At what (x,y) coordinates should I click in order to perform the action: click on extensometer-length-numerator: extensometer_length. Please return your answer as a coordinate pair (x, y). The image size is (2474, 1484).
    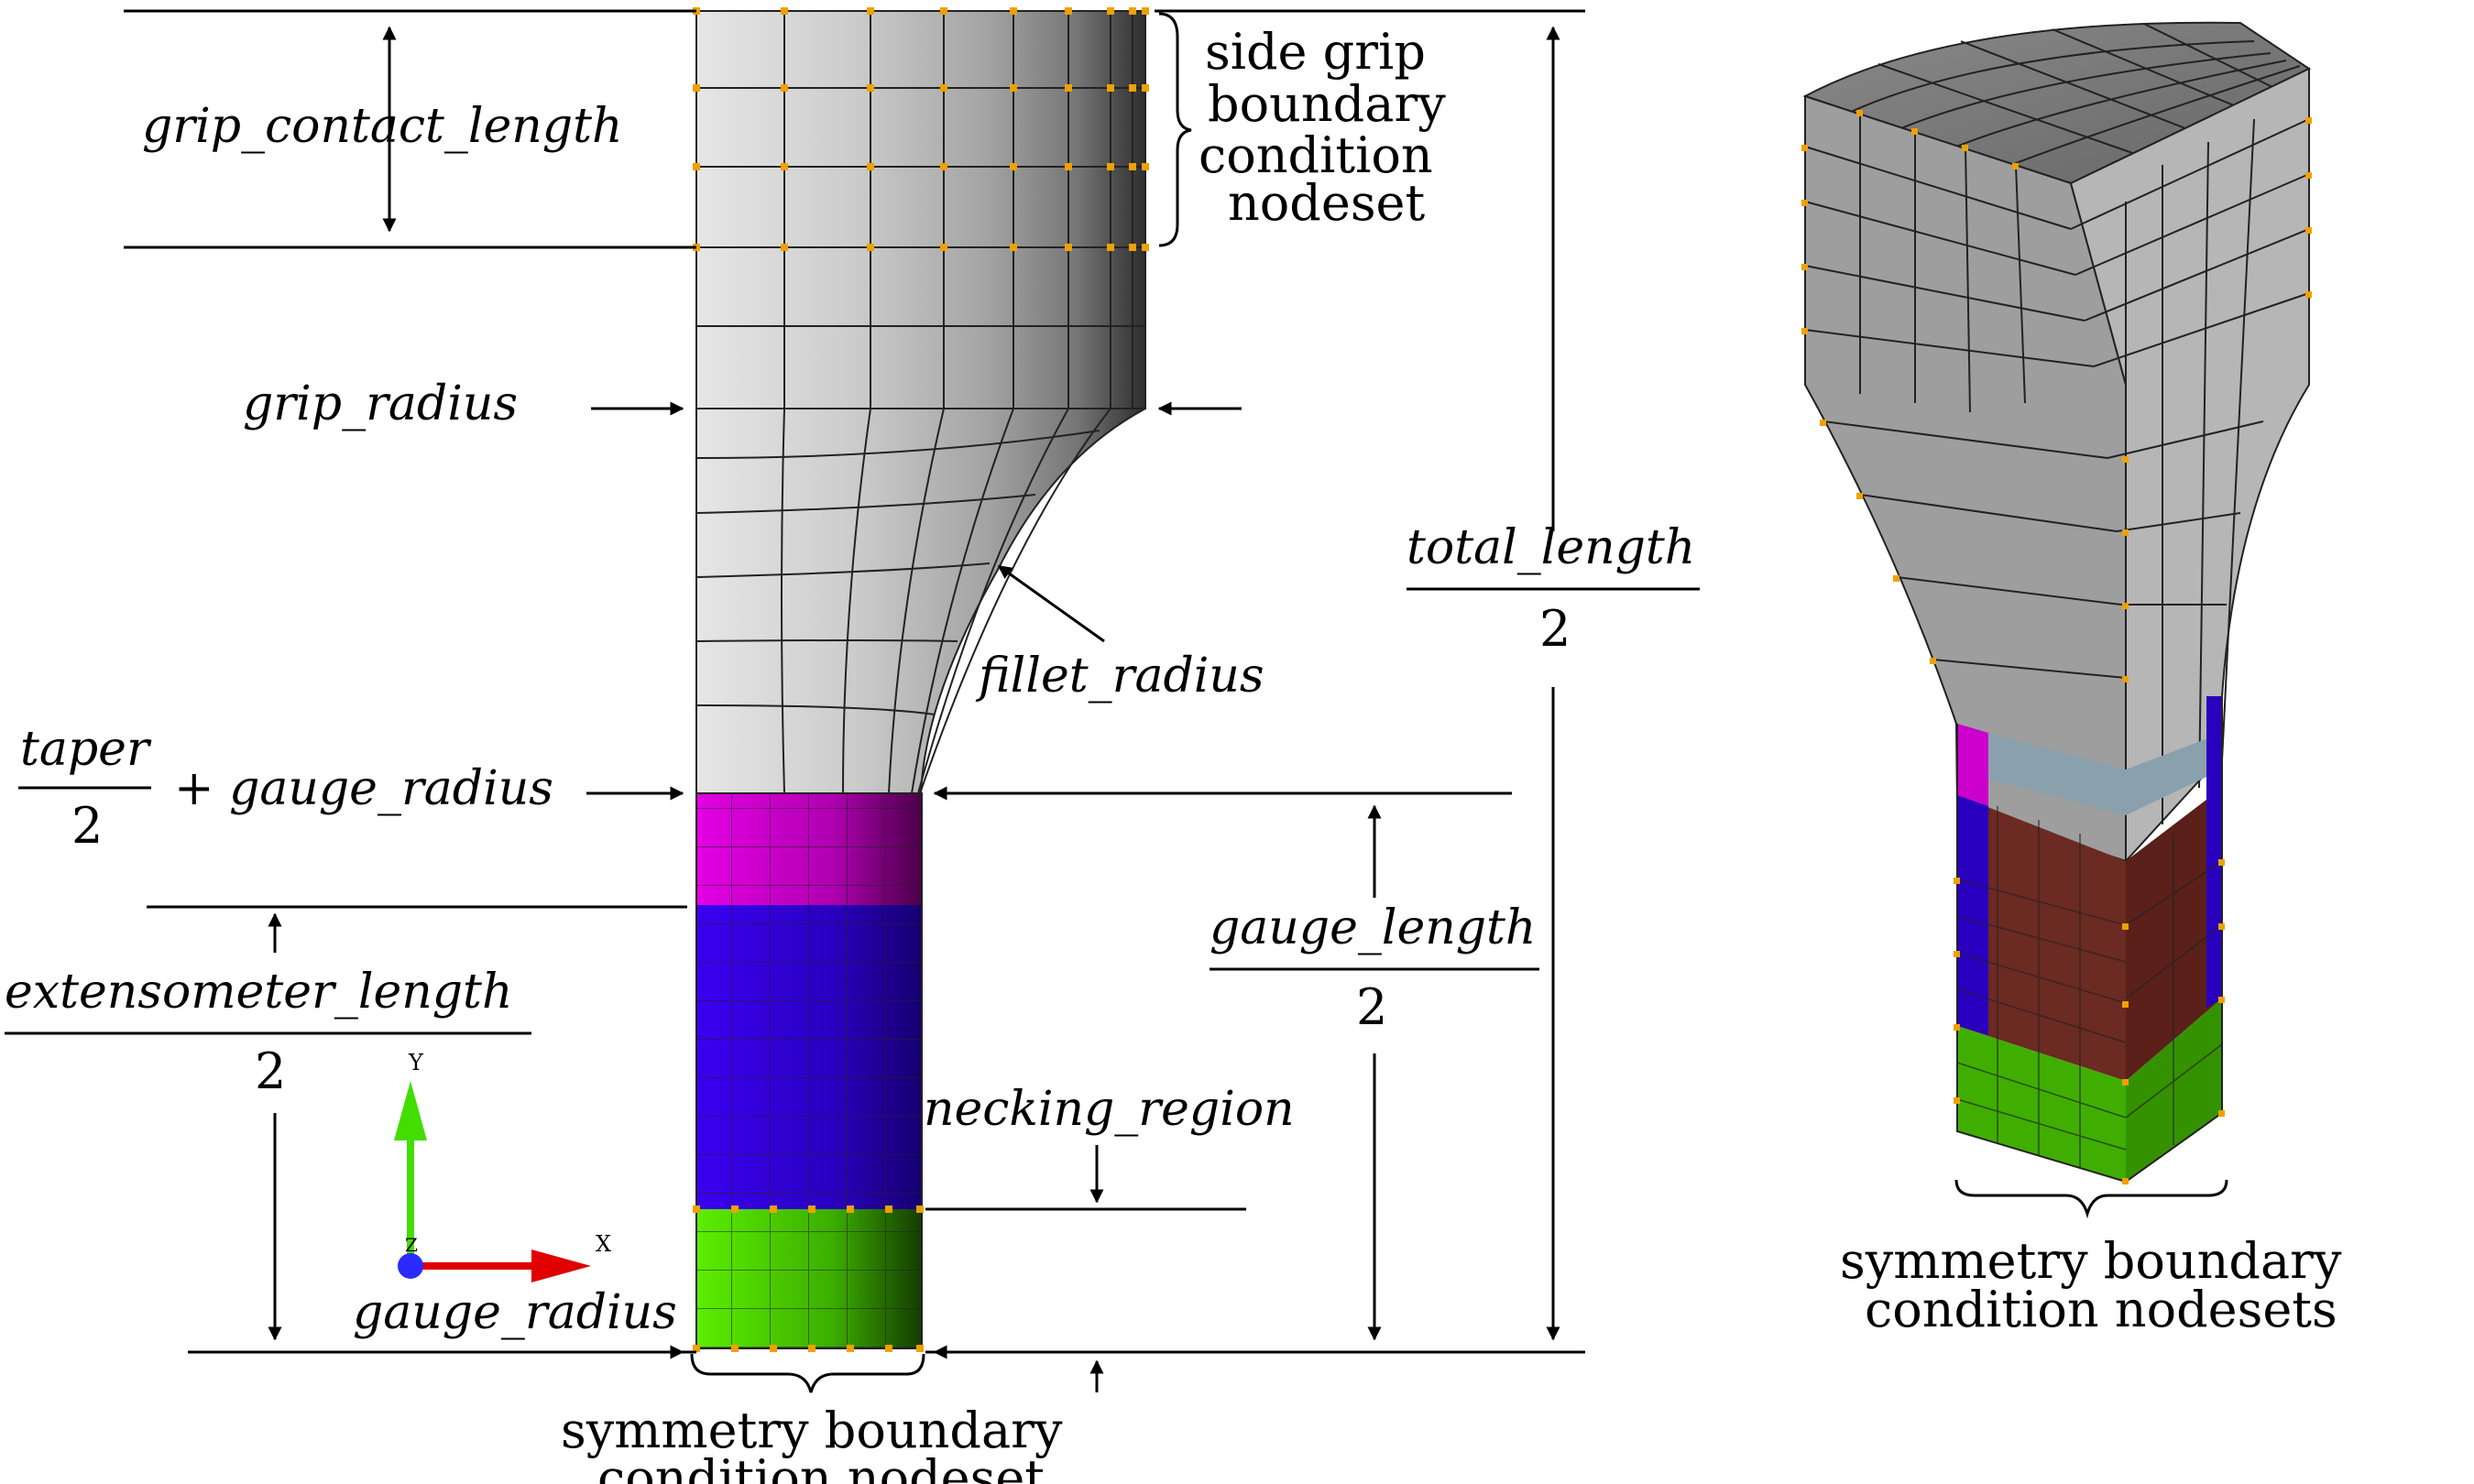
    Looking at the image, I should click on (258, 993).